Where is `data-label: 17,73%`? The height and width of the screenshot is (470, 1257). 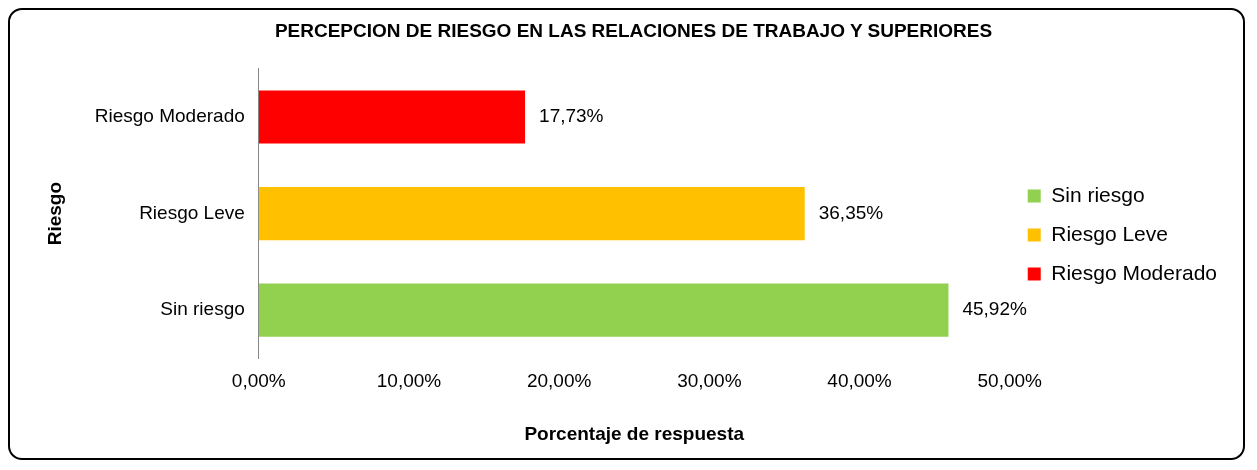 data-label: 17,73% is located at coordinates (571, 116).